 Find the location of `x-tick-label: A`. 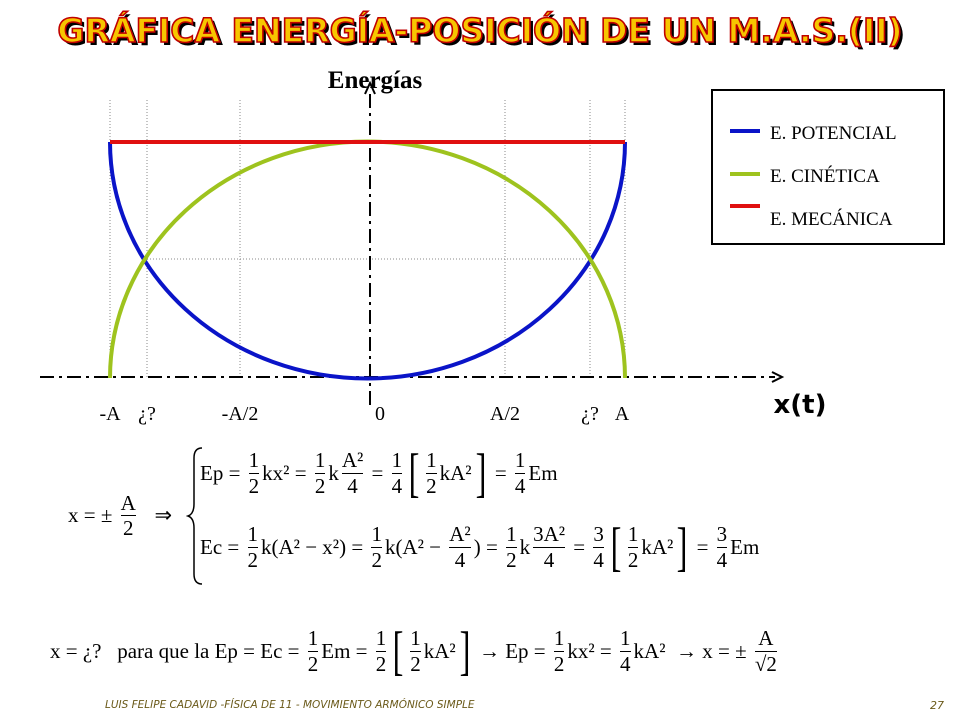

x-tick-label: A is located at coordinates (622, 414).